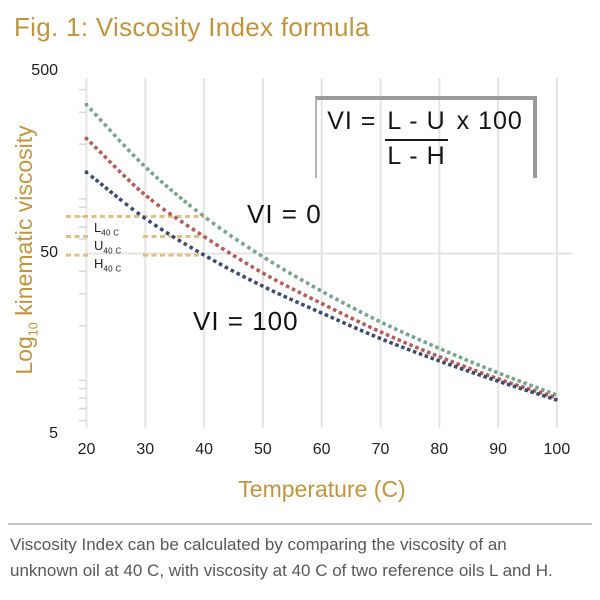  What do you see at coordinates (322, 489) in the screenshot?
I see `x-axis-title: Temperature (C)` at bounding box center [322, 489].